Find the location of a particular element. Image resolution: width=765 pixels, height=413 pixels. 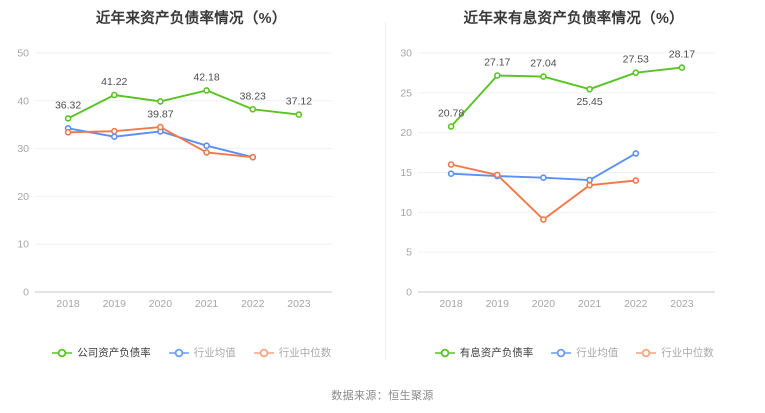

legend-item-company-ratio: 公司资产负债率 is located at coordinates (101, 352).